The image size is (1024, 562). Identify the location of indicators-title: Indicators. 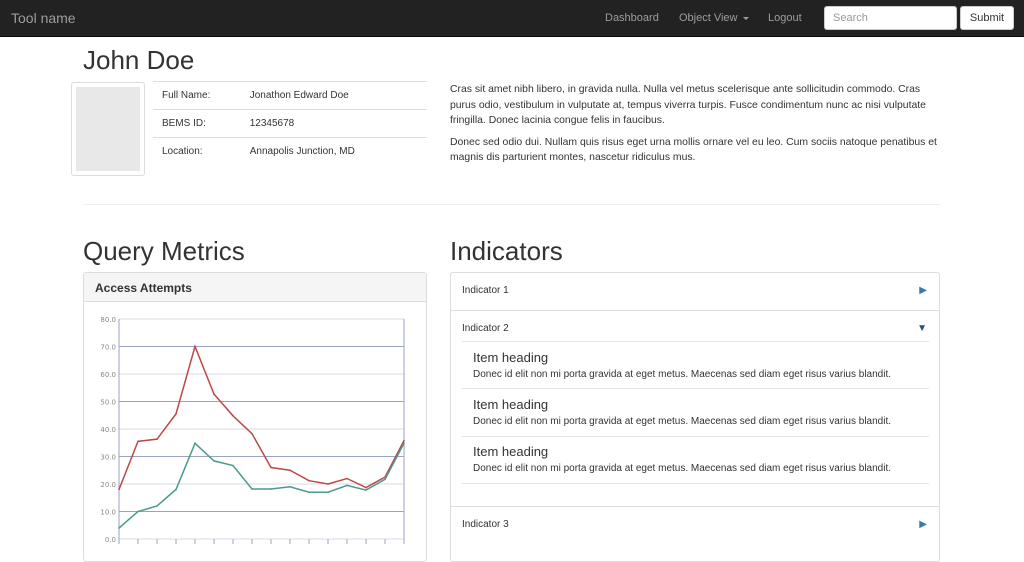
(506, 251).